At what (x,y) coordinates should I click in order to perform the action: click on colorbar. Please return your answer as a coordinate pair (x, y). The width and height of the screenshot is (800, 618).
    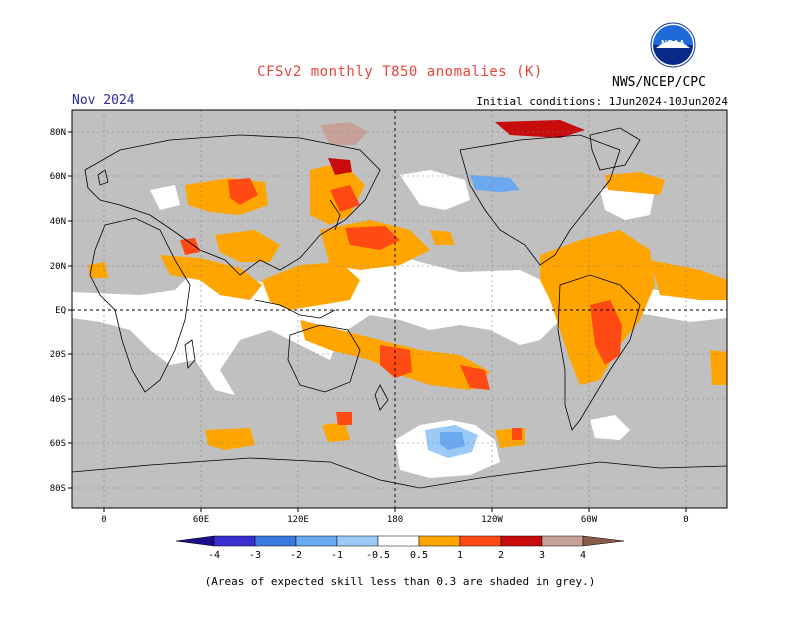
    Looking at the image, I should click on (400, 541).